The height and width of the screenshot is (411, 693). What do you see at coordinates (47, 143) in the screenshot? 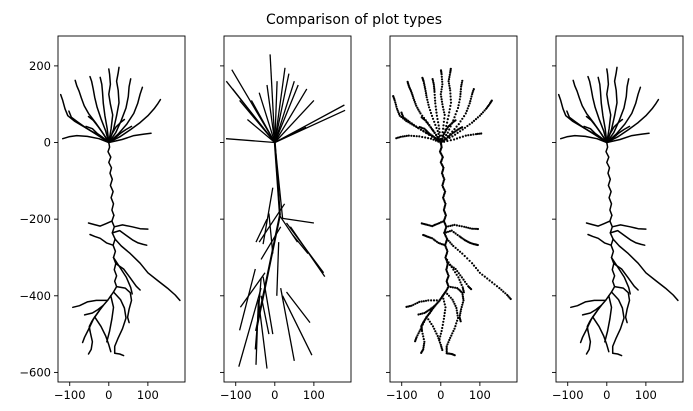
I see `y-tick-label: 0` at bounding box center [47, 143].